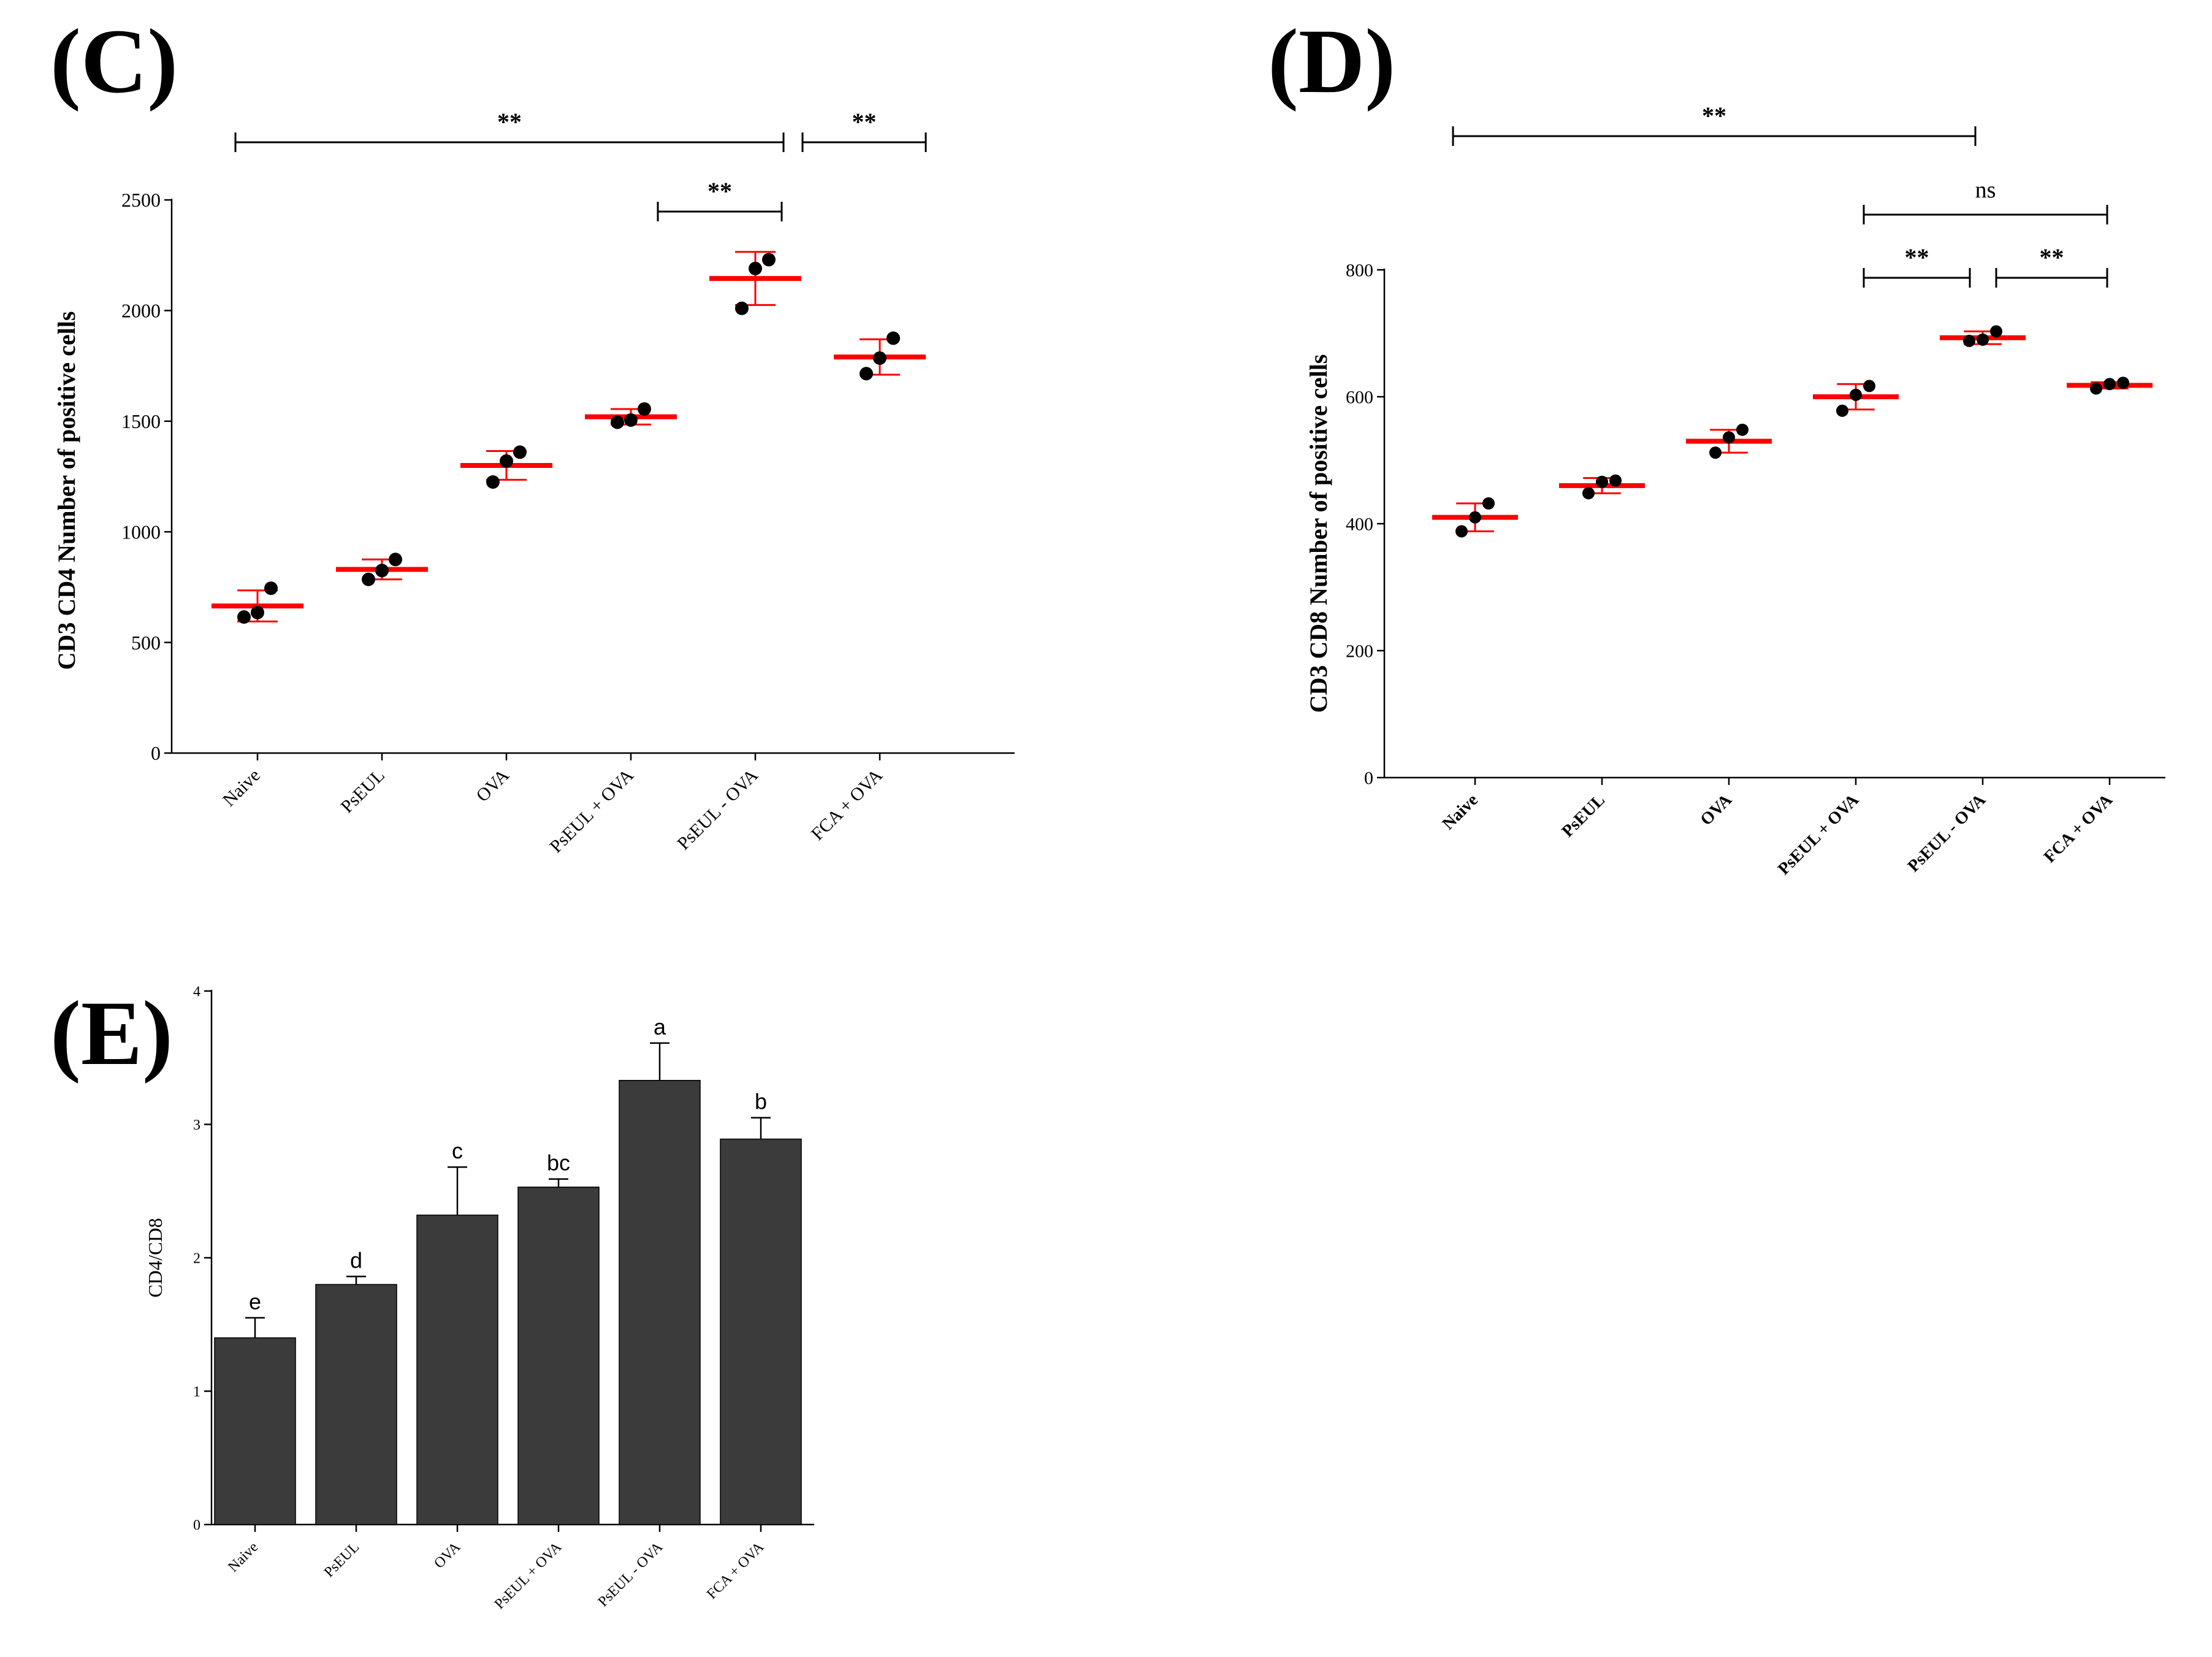 The height and width of the screenshot is (1657, 2212). I want to click on significance-letter: bc, so click(558, 1163).